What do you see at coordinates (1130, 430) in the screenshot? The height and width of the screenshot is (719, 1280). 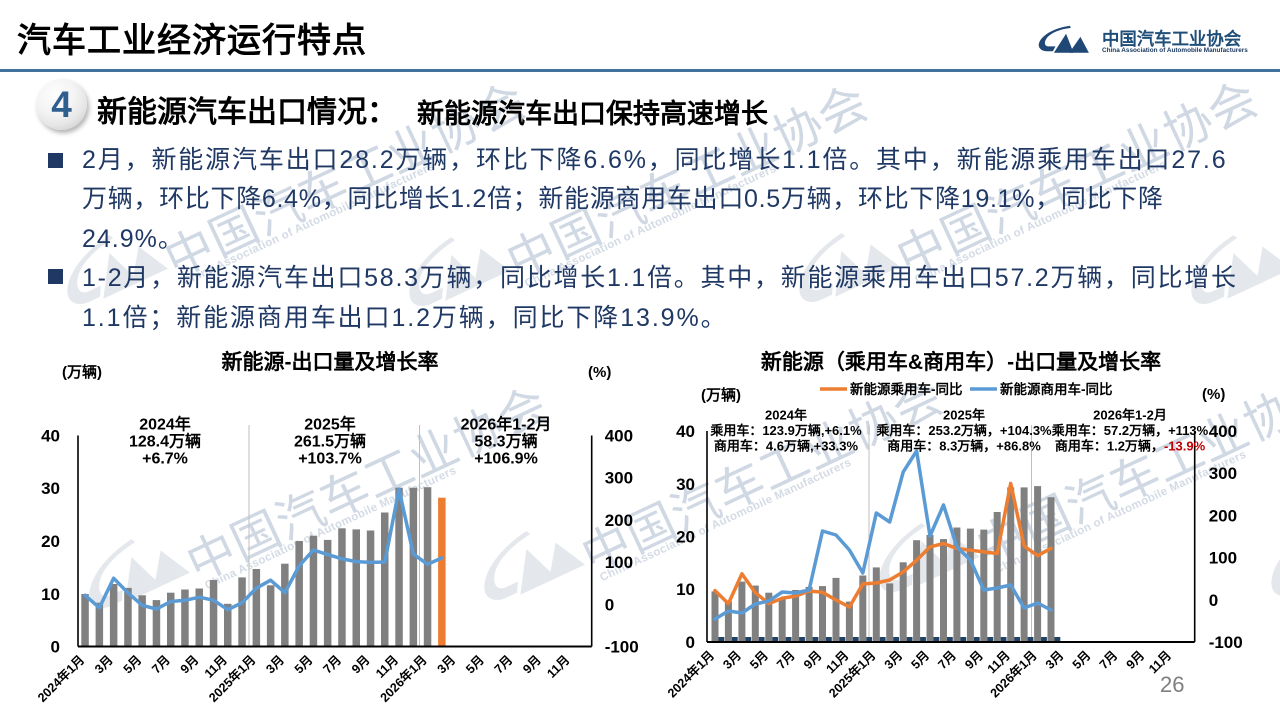 I see `svg-text: 乘用车：57.2万辆，+113%` at bounding box center [1130, 430].